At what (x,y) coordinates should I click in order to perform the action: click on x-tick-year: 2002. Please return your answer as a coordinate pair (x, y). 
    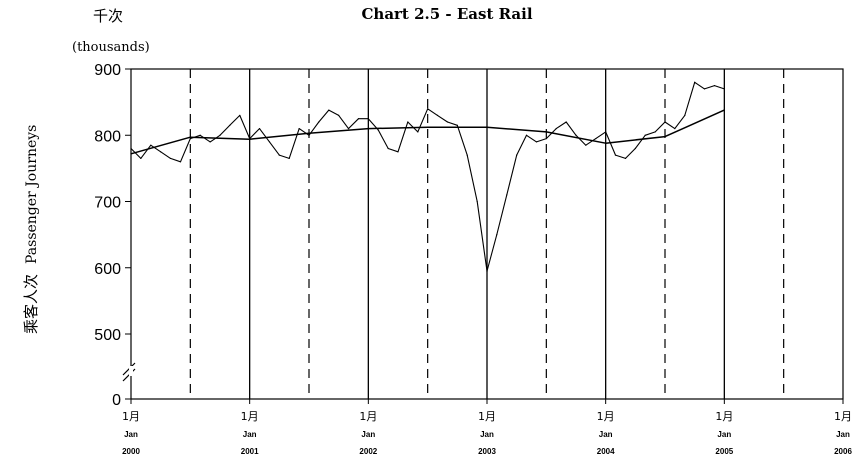
    Looking at the image, I should click on (368, 451).